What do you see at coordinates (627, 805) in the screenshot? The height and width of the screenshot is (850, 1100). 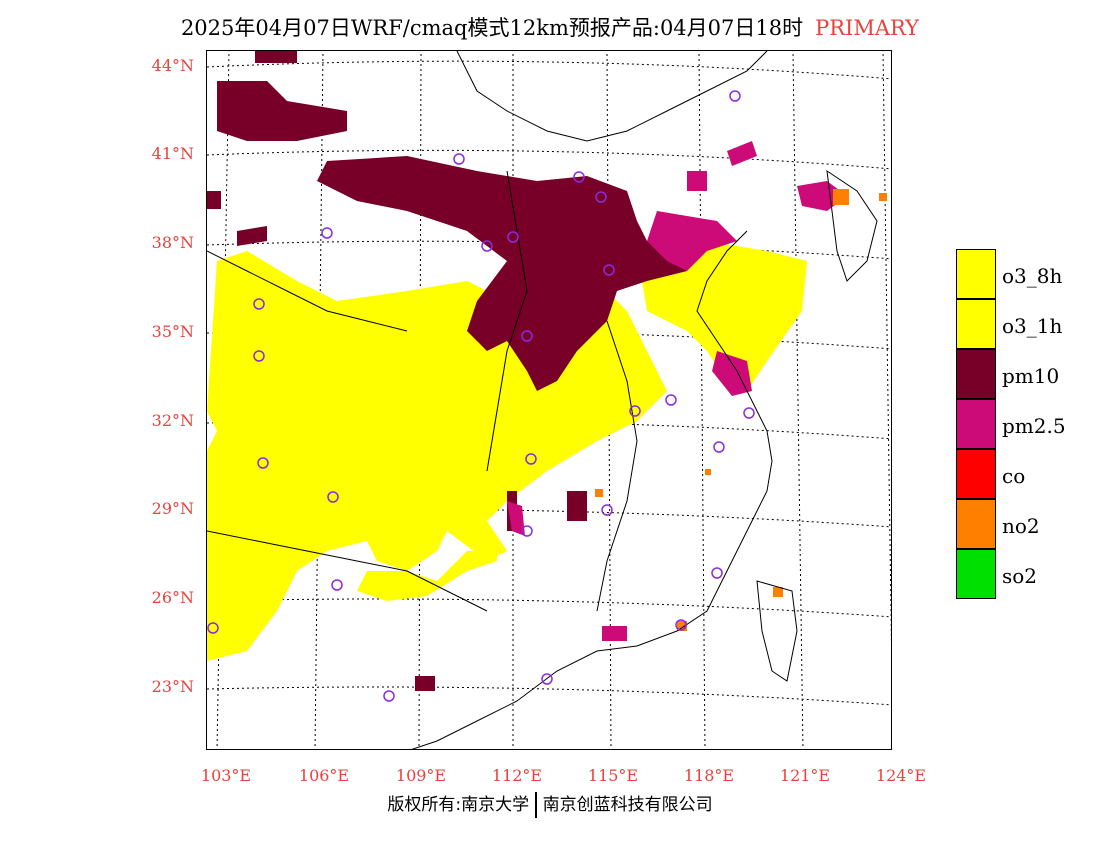 I see `footer-company: 南京创蓝科技有限公司` at bounding box center [627, 805].